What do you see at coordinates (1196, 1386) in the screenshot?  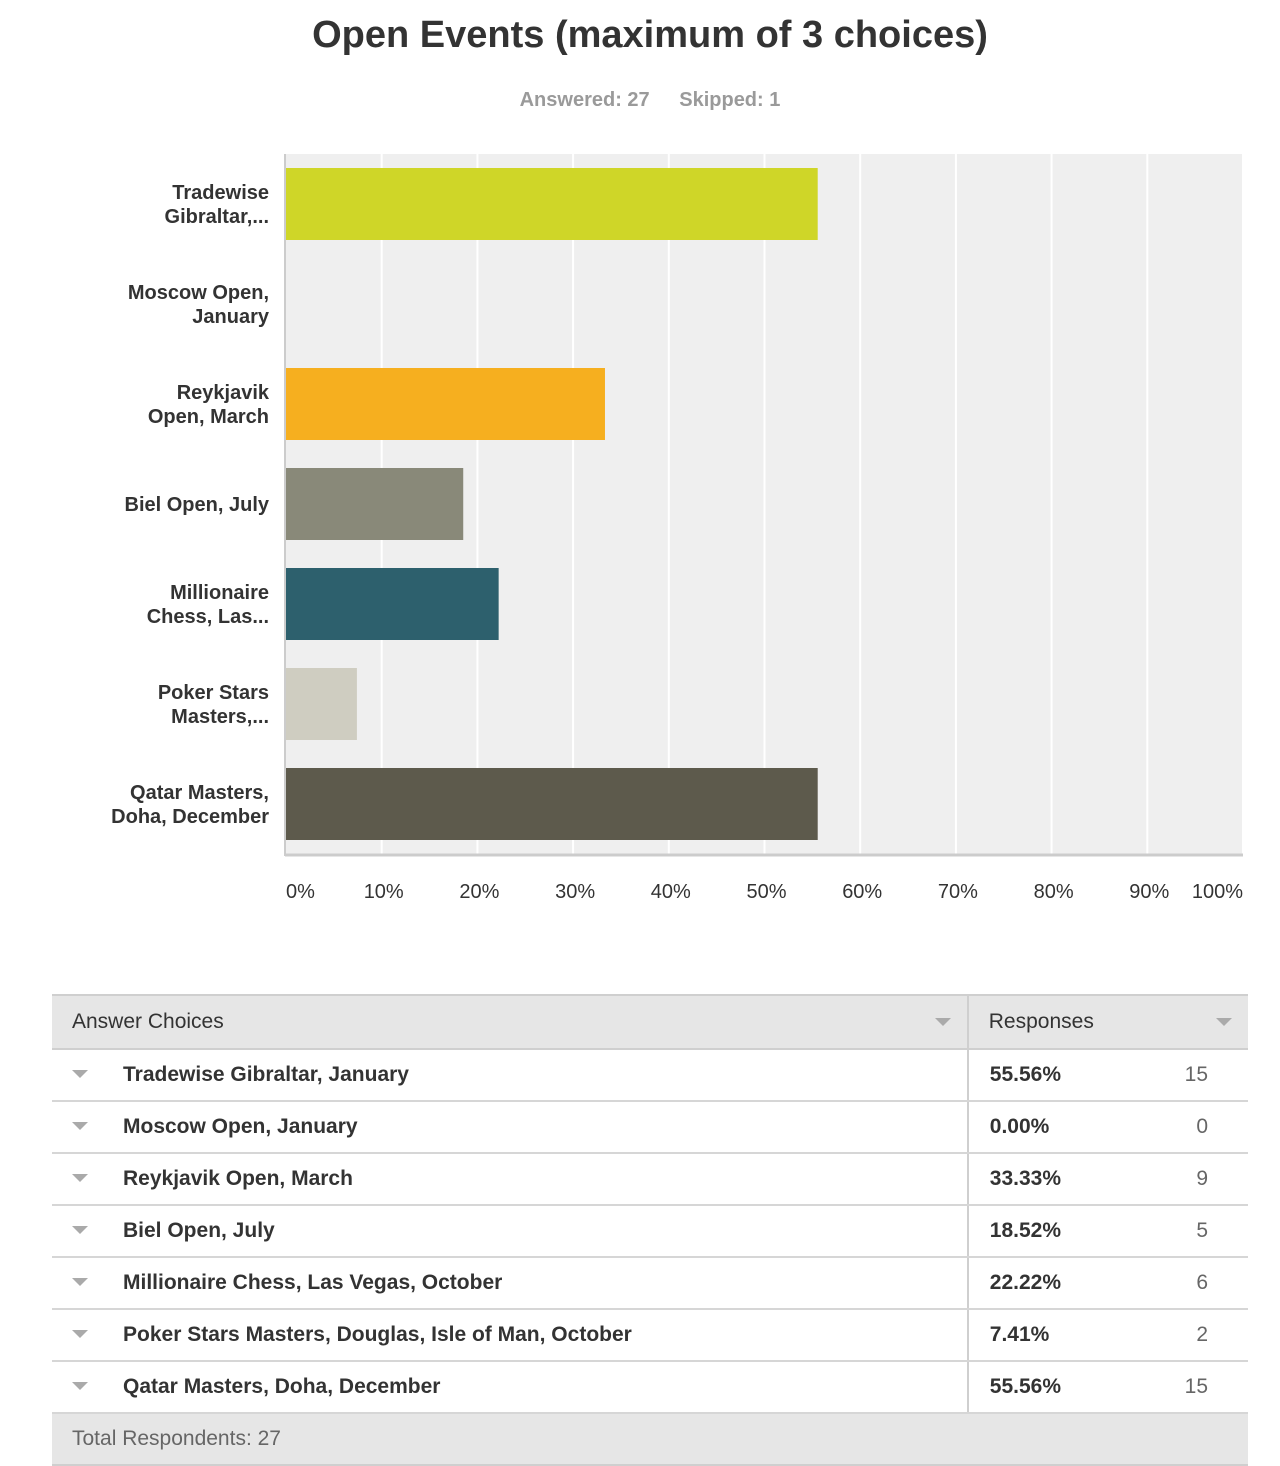 I see `response-count: 15` at bounding box center [1196, 1386].